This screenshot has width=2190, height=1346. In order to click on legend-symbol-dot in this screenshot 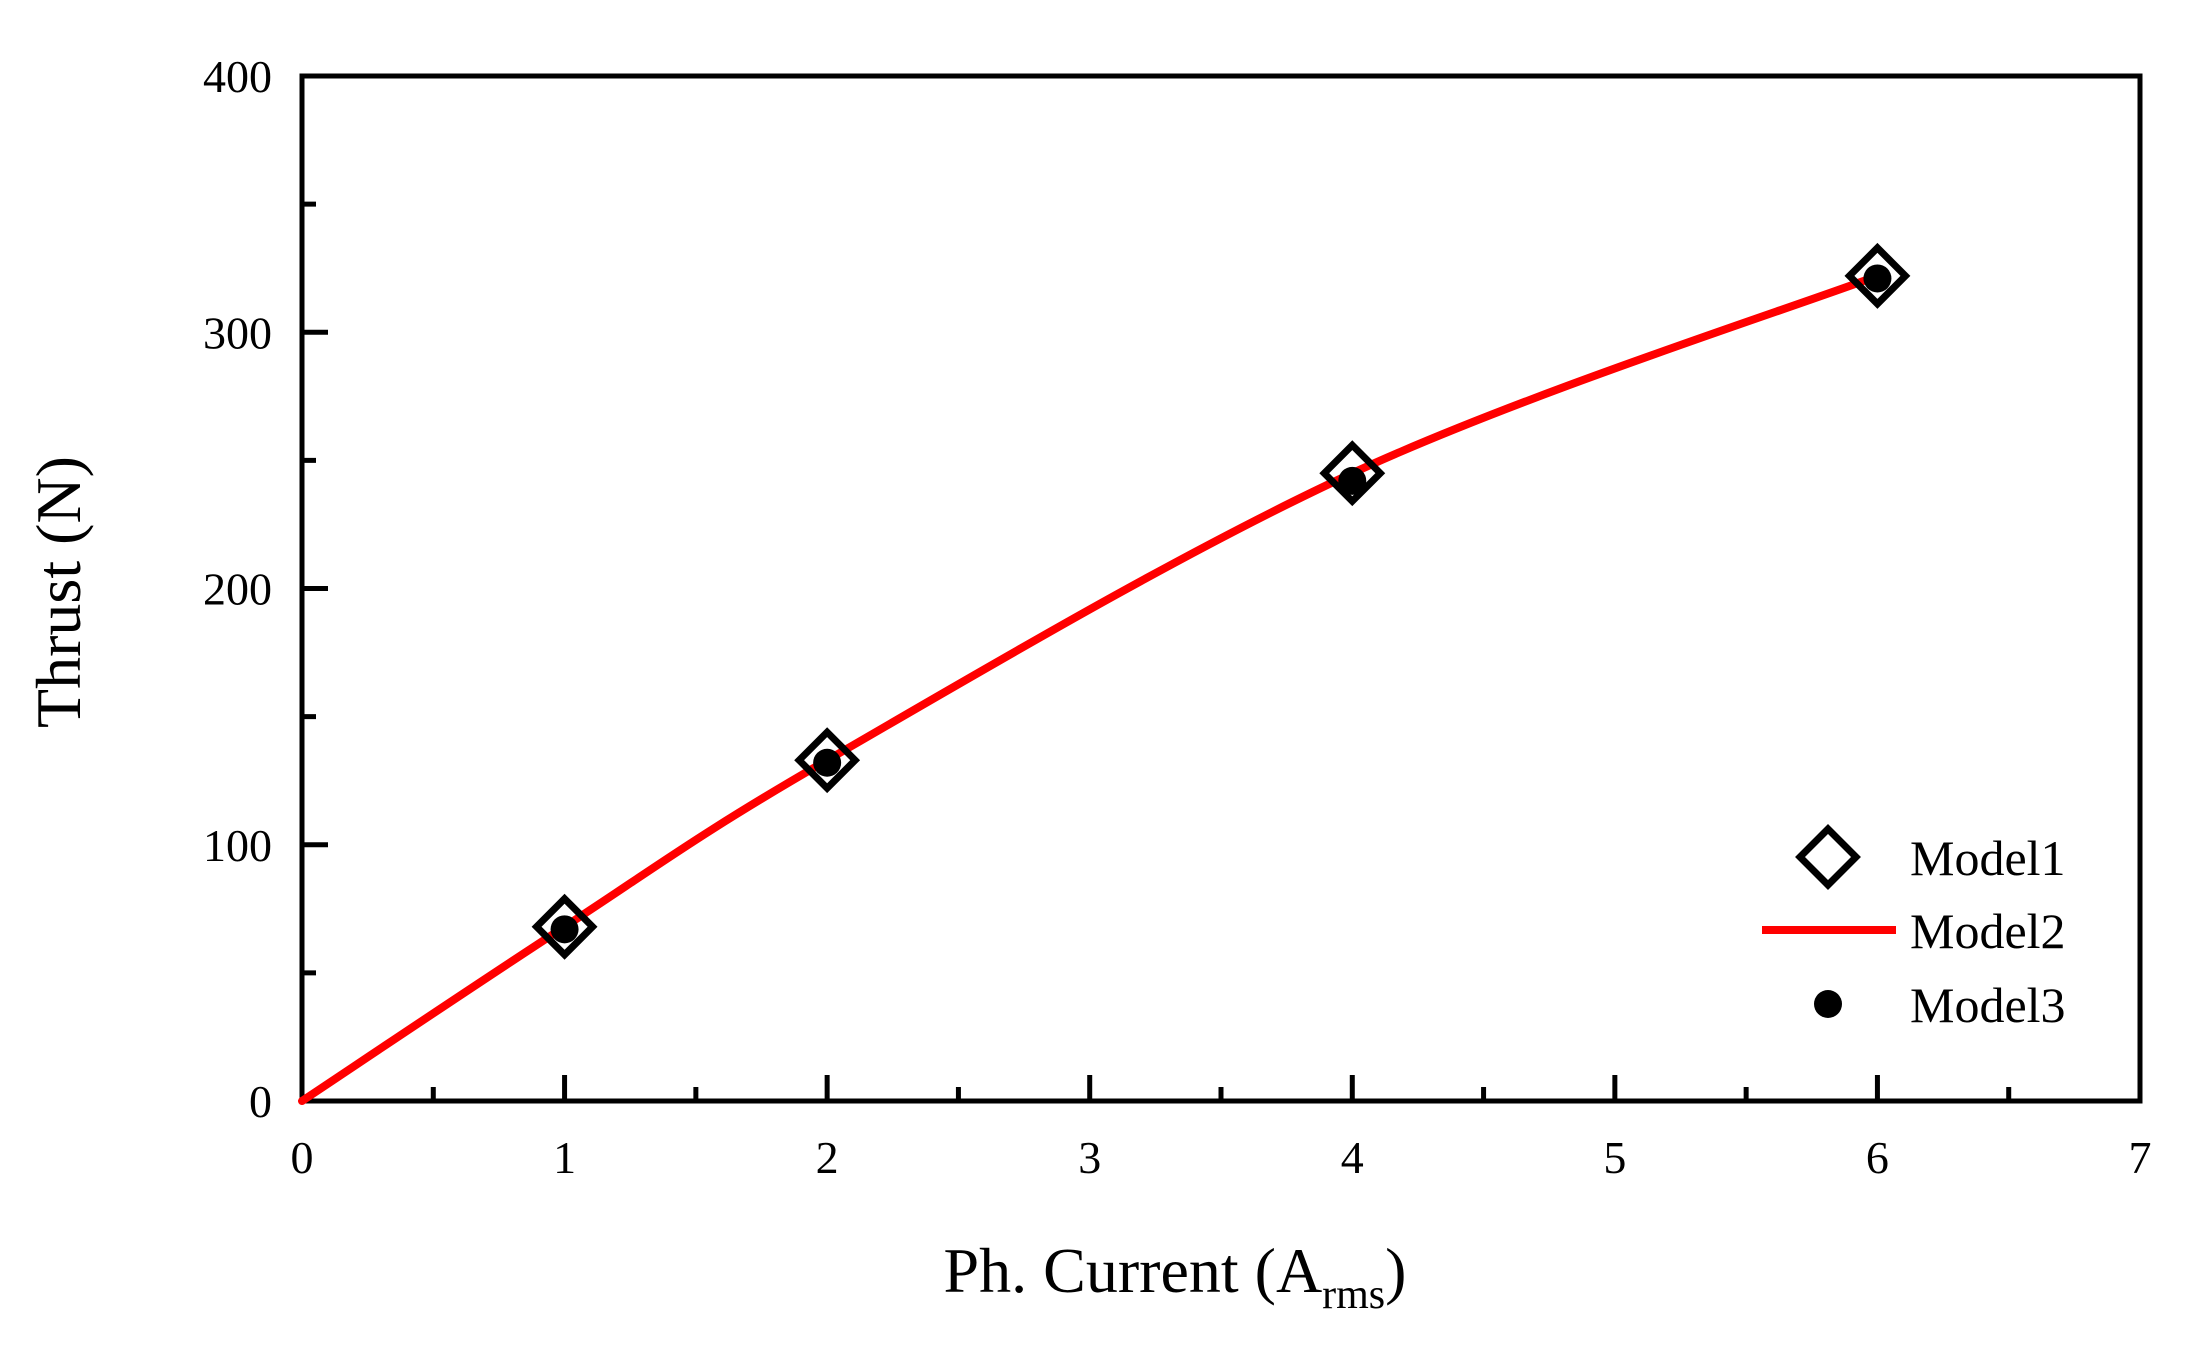, I will do `click(1828, 1004)`.